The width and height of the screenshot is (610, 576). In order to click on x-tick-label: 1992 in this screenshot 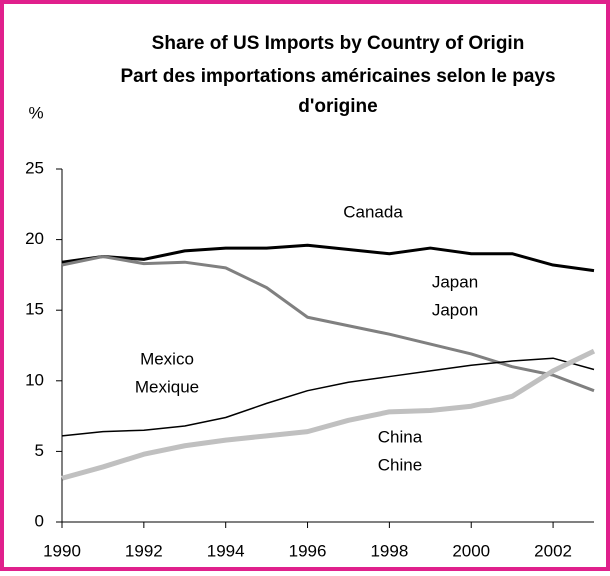, I will do `click(144, 550)`.